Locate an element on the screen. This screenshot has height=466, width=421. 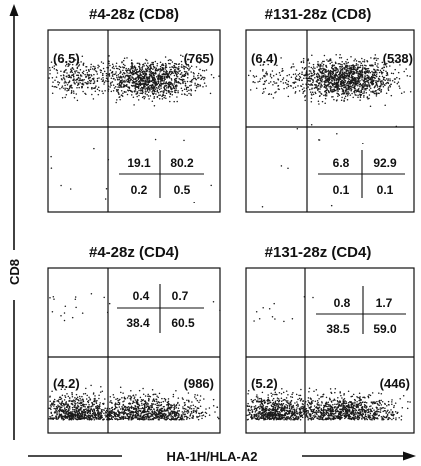
lower-right-value: (986) is located at coordinates (199, 383).